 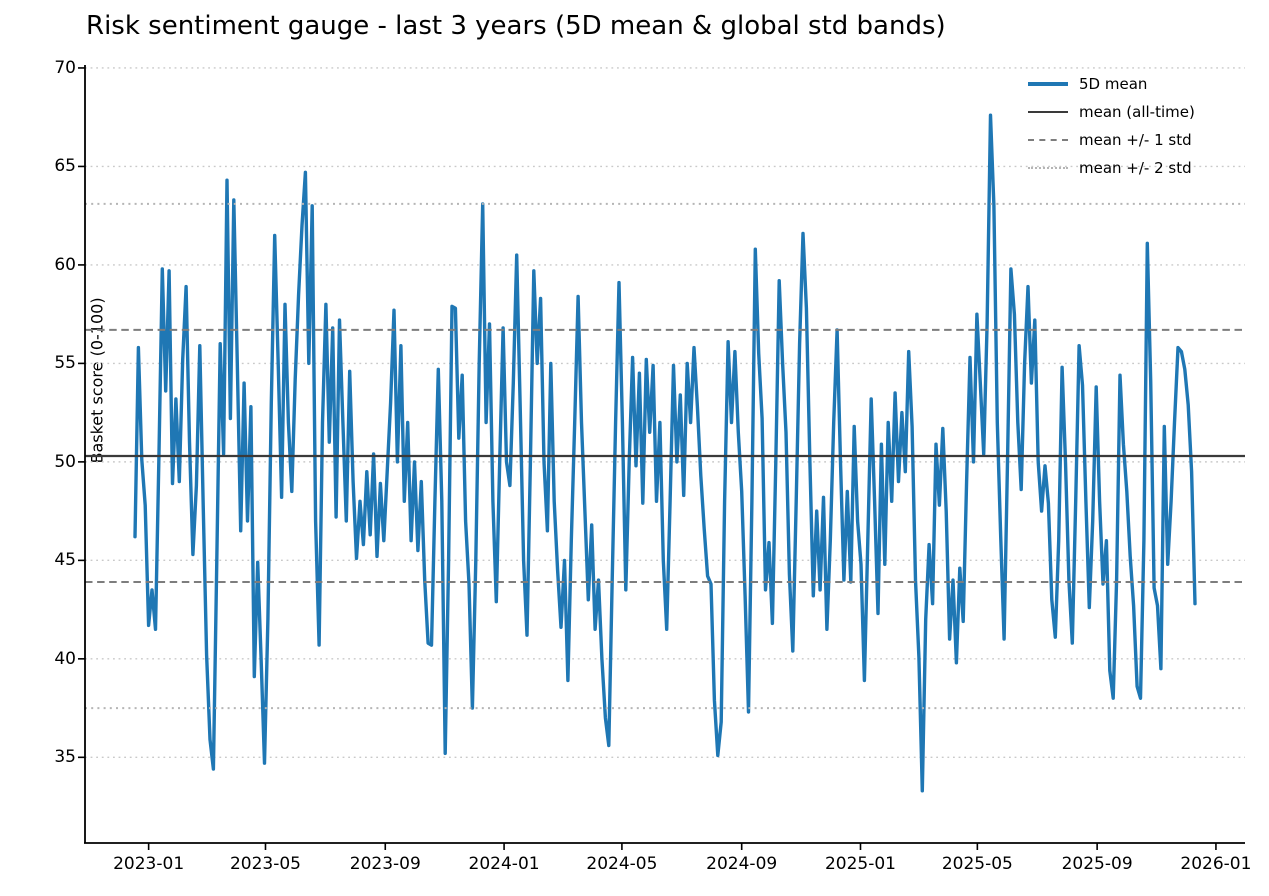 I want to click on x-tick-label: 2026-01, so click(x=1216, y=864).